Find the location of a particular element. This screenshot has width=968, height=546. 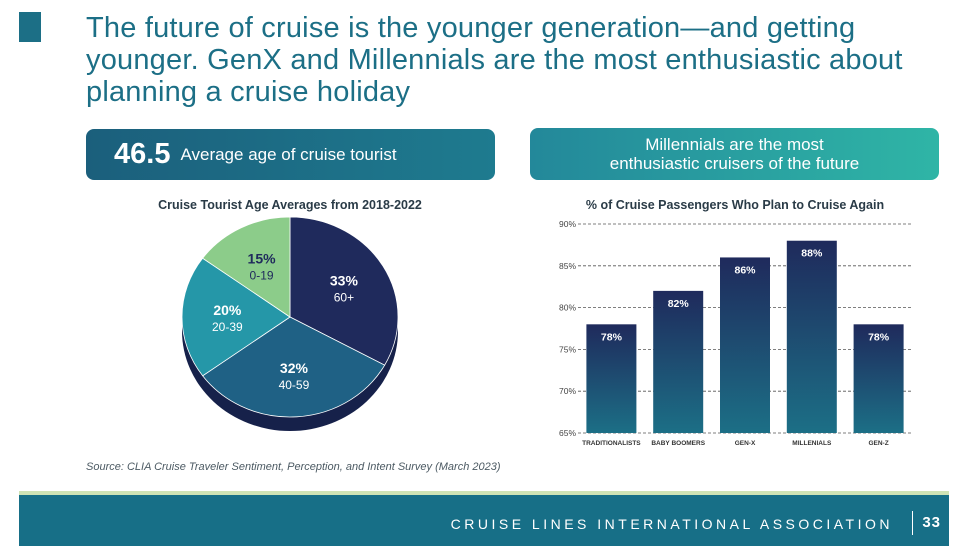

footer-separator is located at coordinates (912, 523).